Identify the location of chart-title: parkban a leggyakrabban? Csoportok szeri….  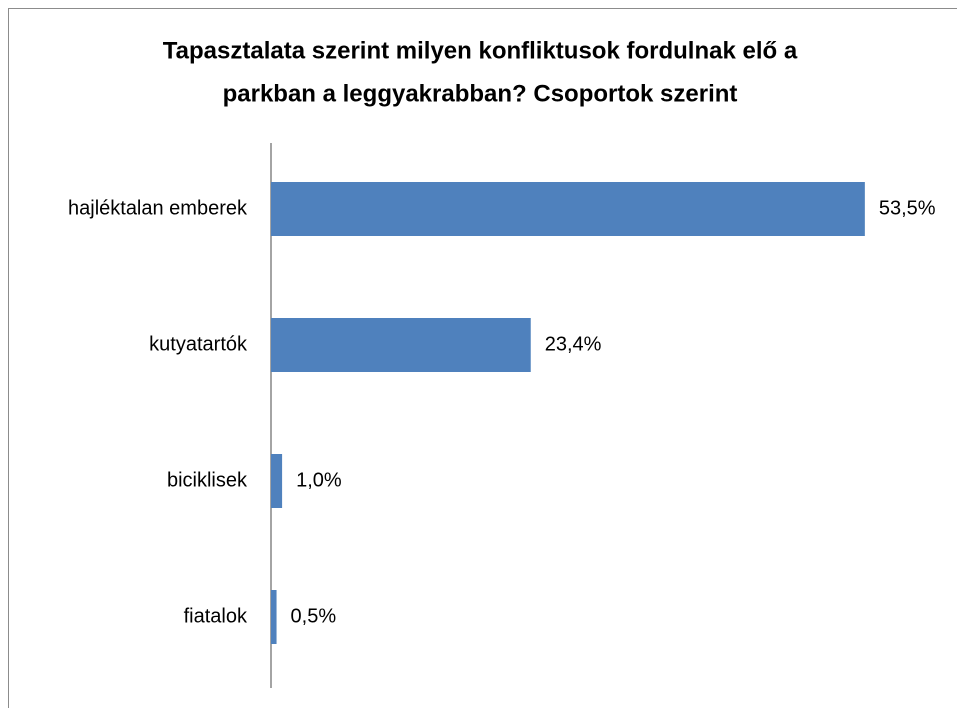
(480, 93).